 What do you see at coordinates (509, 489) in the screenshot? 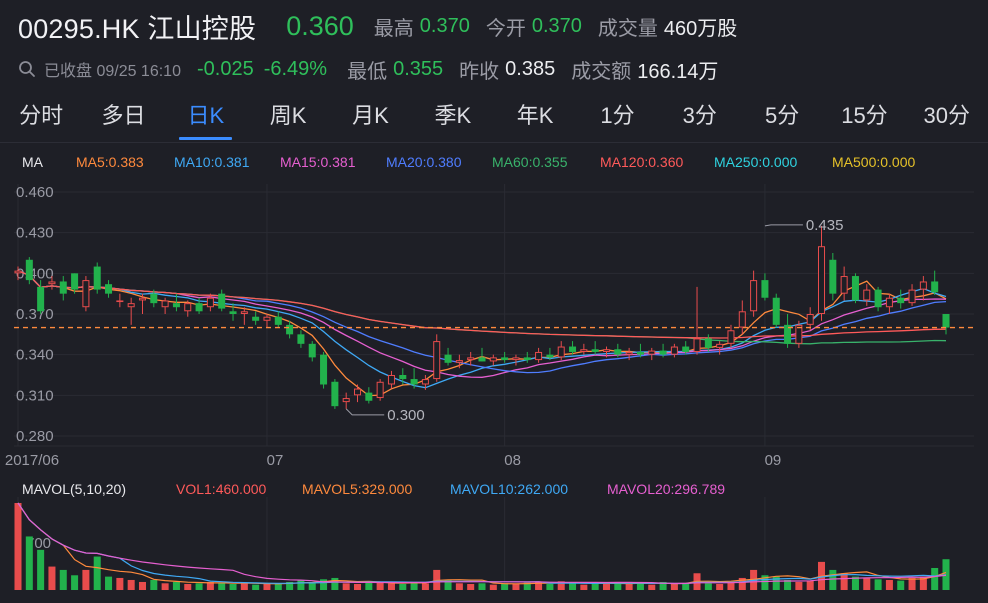
I see `mavol10-legend: MAVOL10:262.000` at bounding box center [509, 489].